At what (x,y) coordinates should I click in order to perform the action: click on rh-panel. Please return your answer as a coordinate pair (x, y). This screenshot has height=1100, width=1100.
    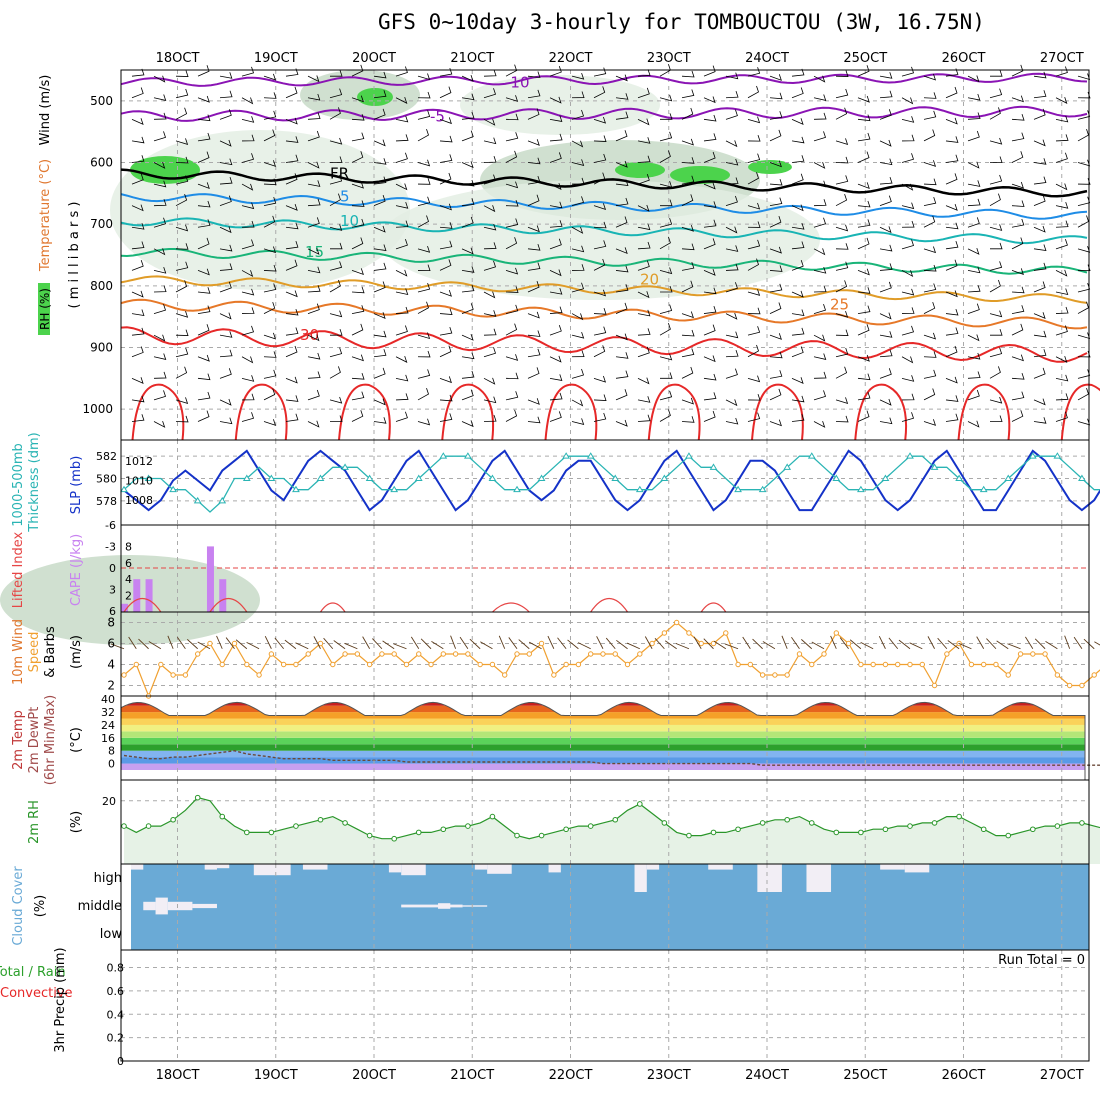
    Looking at the image, I should click on (610, 822).